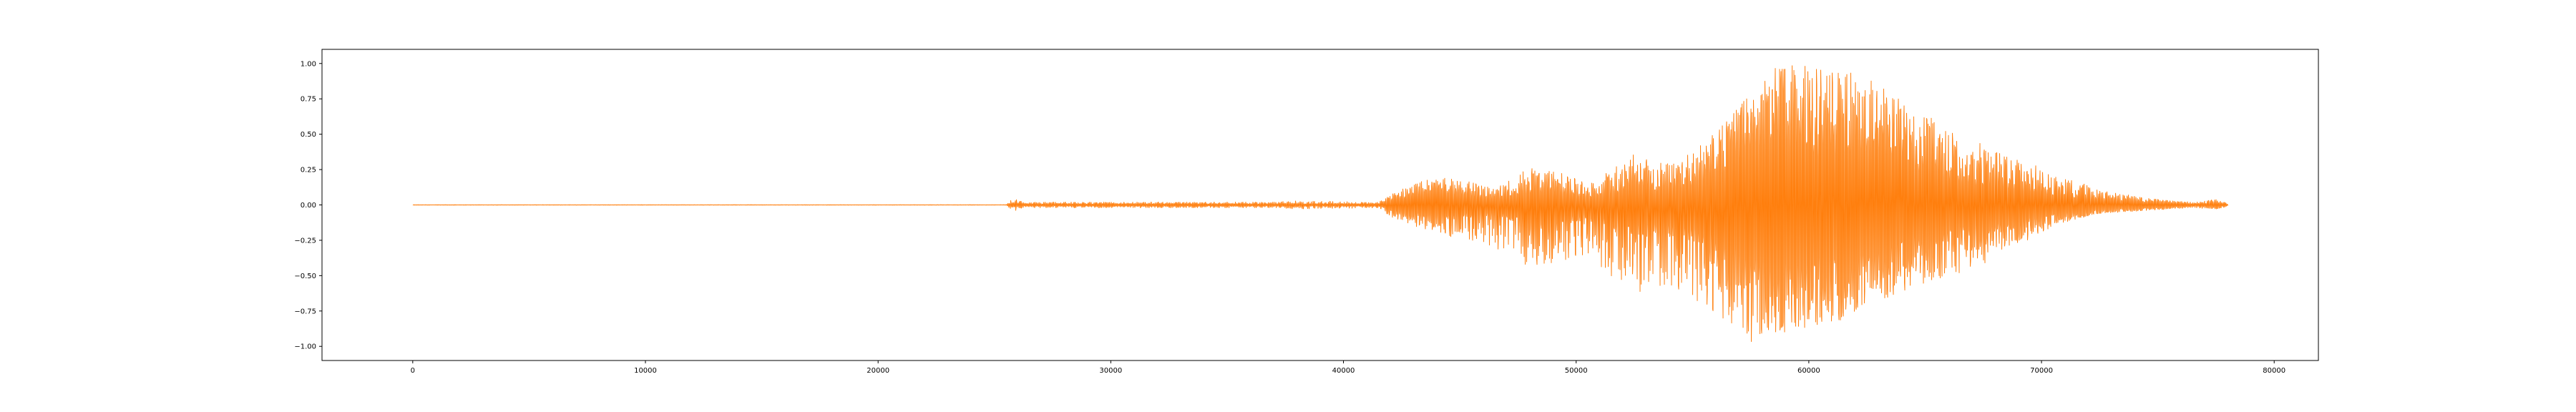  What do you see at coordinates (1808, 371) in the screenshot?
I see `x-tick-label-6: 60000` at bounding box center [1808, 371].